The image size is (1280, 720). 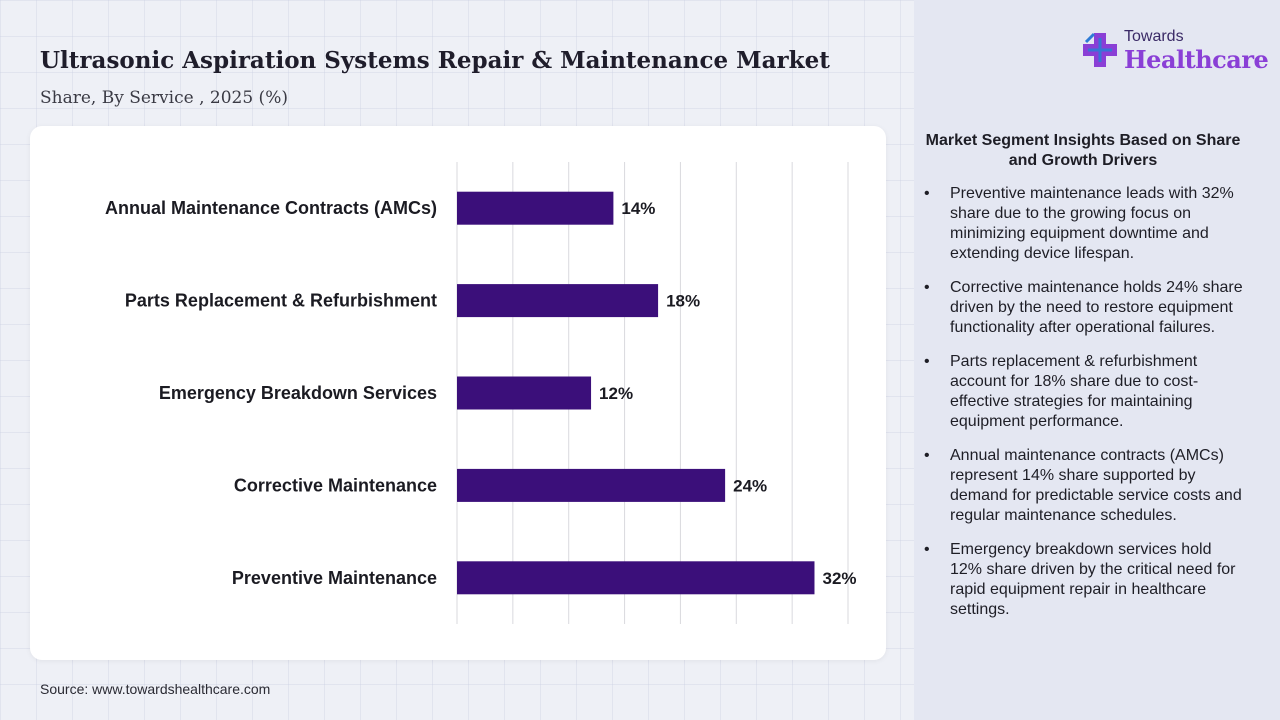 I want to click on category-label: Annual Maintenance Contracts (AMCs), so click(x=271, y=208).